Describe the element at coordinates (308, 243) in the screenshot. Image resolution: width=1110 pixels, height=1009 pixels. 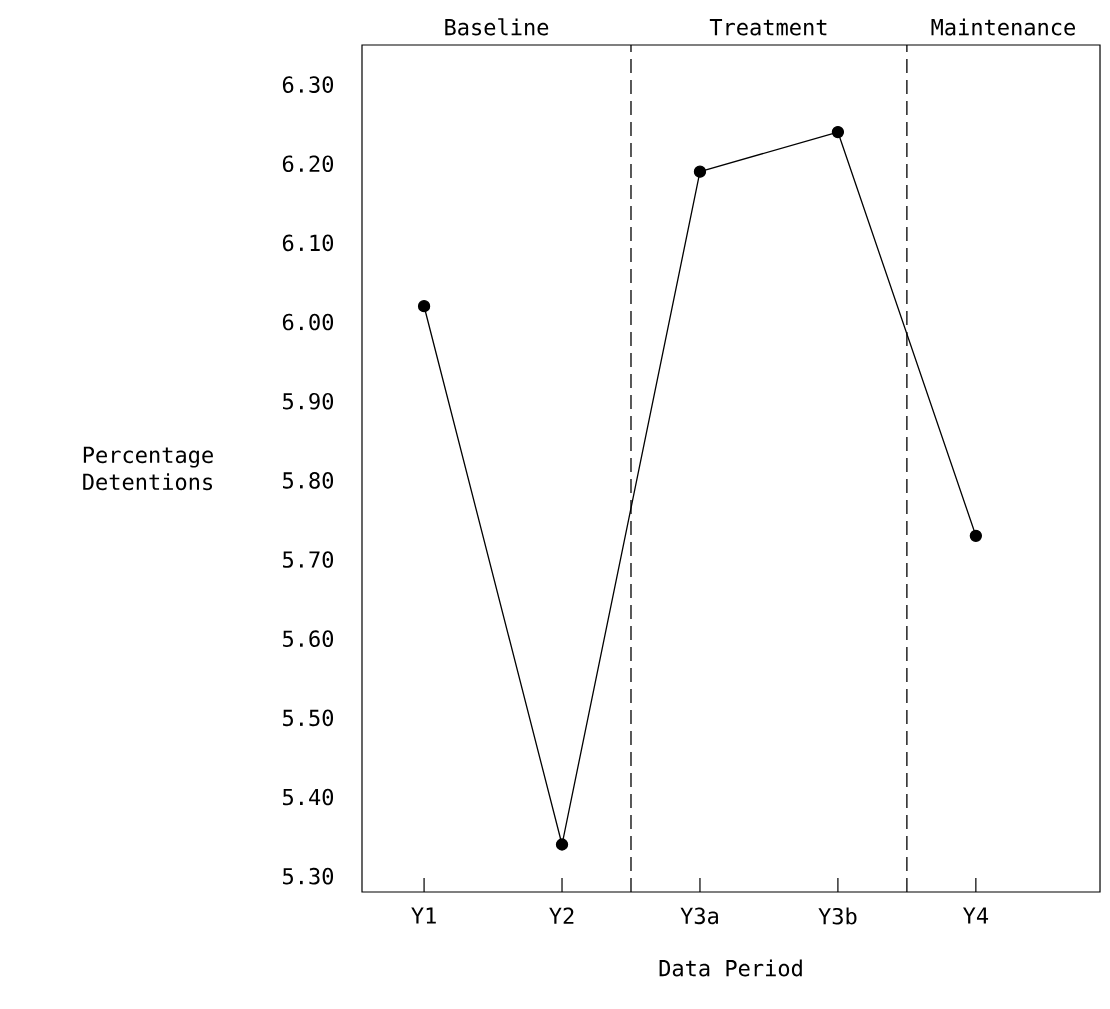
I see `y-tick-label: 6.10` at that location.